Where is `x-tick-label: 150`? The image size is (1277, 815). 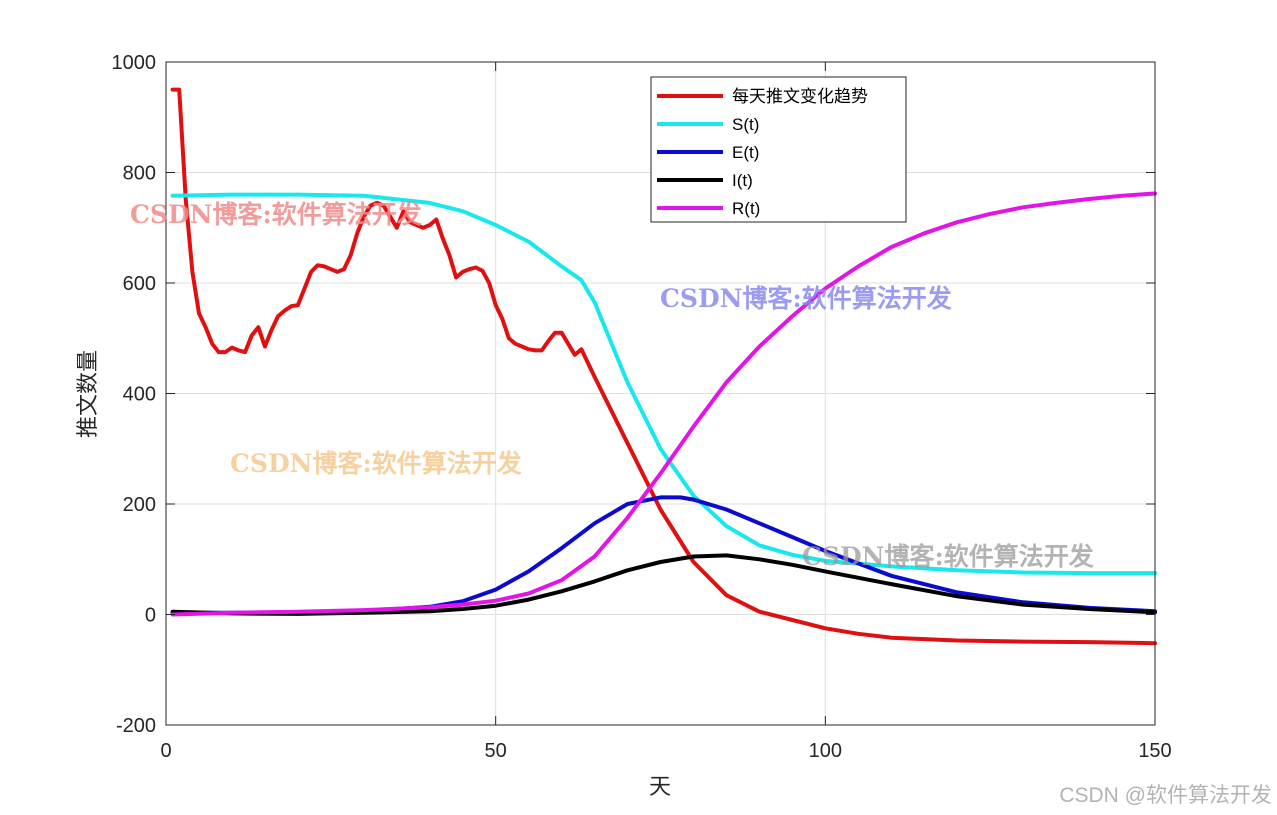
x-tick-label: 150 is located at coordinates (1154, 751).